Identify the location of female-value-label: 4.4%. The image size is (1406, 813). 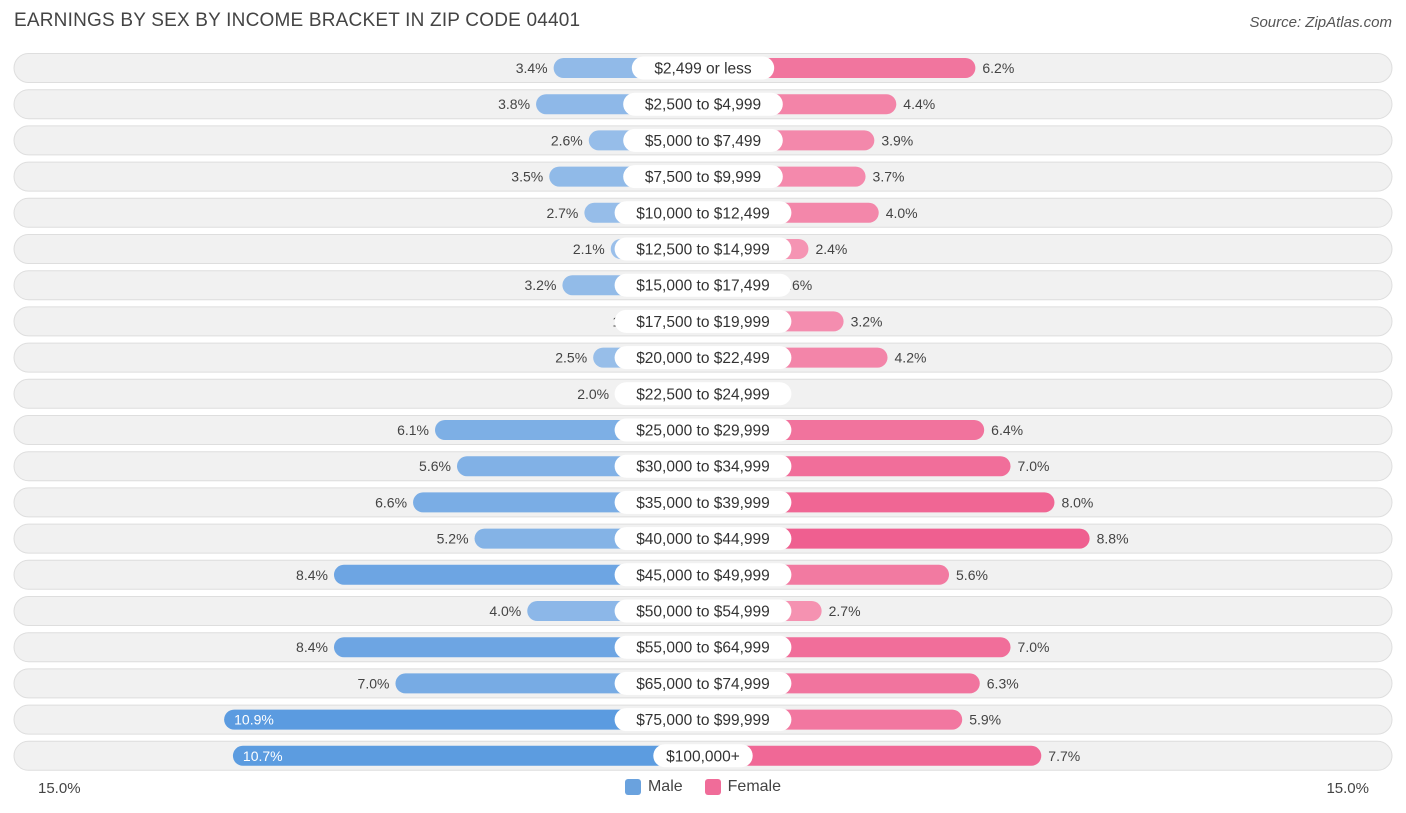
(919, 104).